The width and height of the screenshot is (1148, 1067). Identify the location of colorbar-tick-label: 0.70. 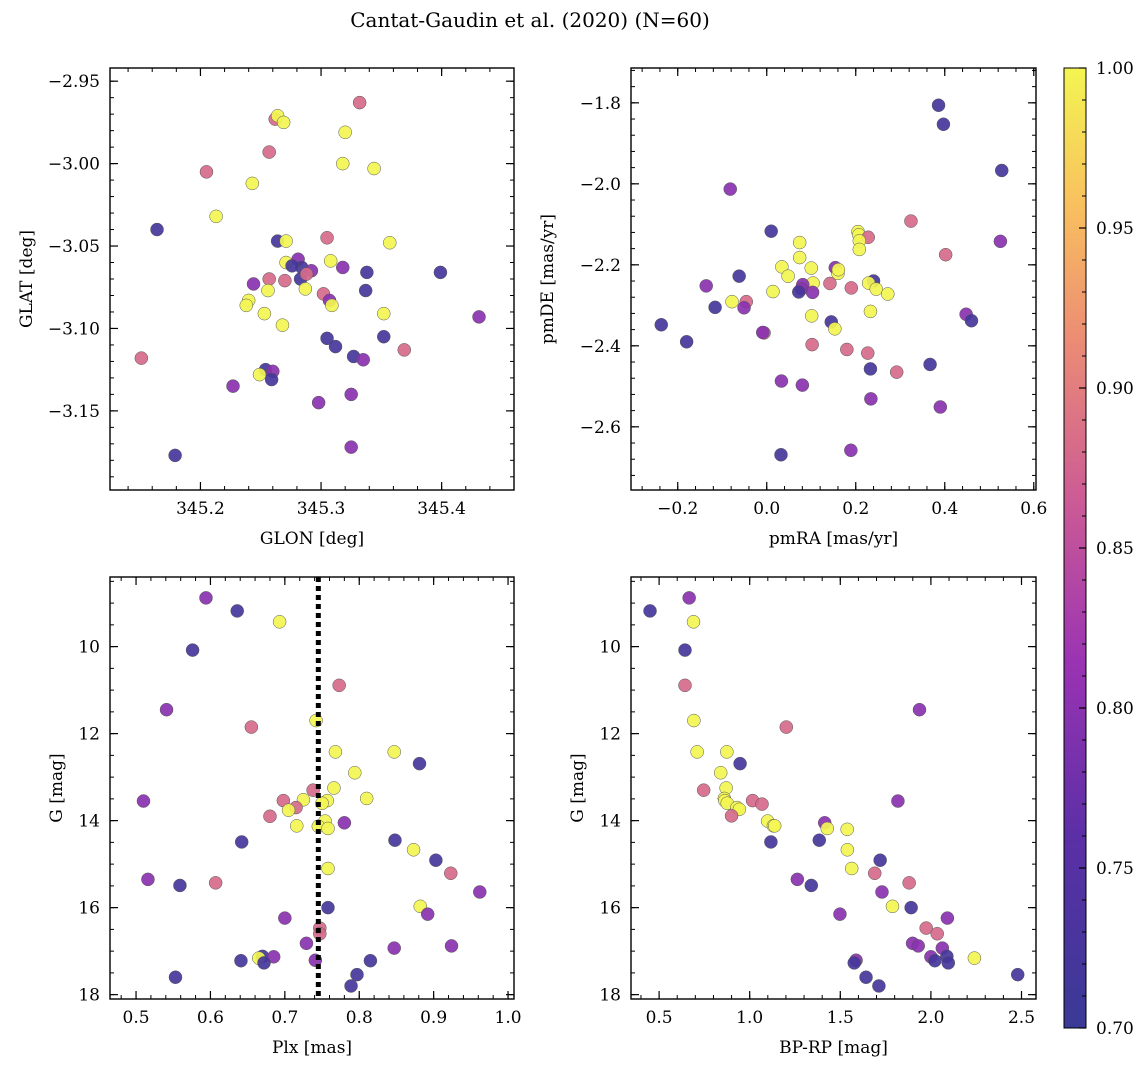
(1115, 1029).